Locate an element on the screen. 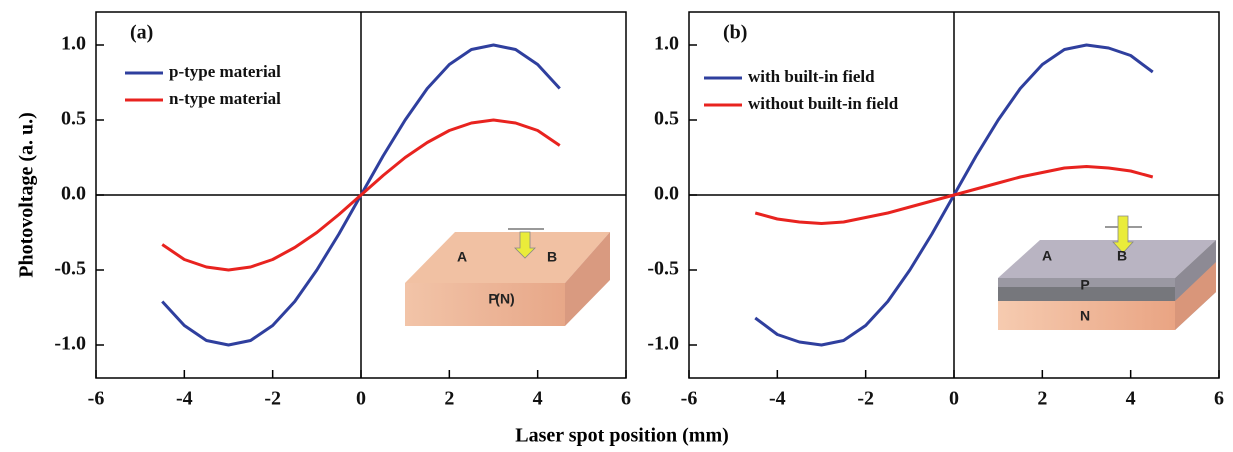 The height and width of the screenshot is (452, 1233). x-axis-label: Laser spot position (mm) is located at coordinates (622, 436).